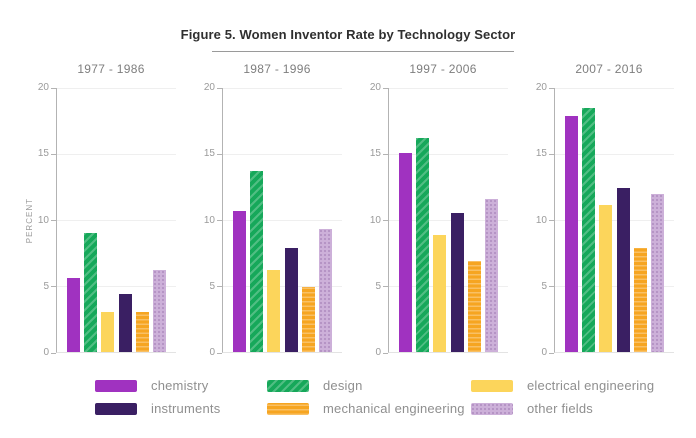 The image size is (696, 438). What do you see at coordinates (180, 385) in the screenshot?
I see `legend-label: chemistry` at bounding box center [180, 385].